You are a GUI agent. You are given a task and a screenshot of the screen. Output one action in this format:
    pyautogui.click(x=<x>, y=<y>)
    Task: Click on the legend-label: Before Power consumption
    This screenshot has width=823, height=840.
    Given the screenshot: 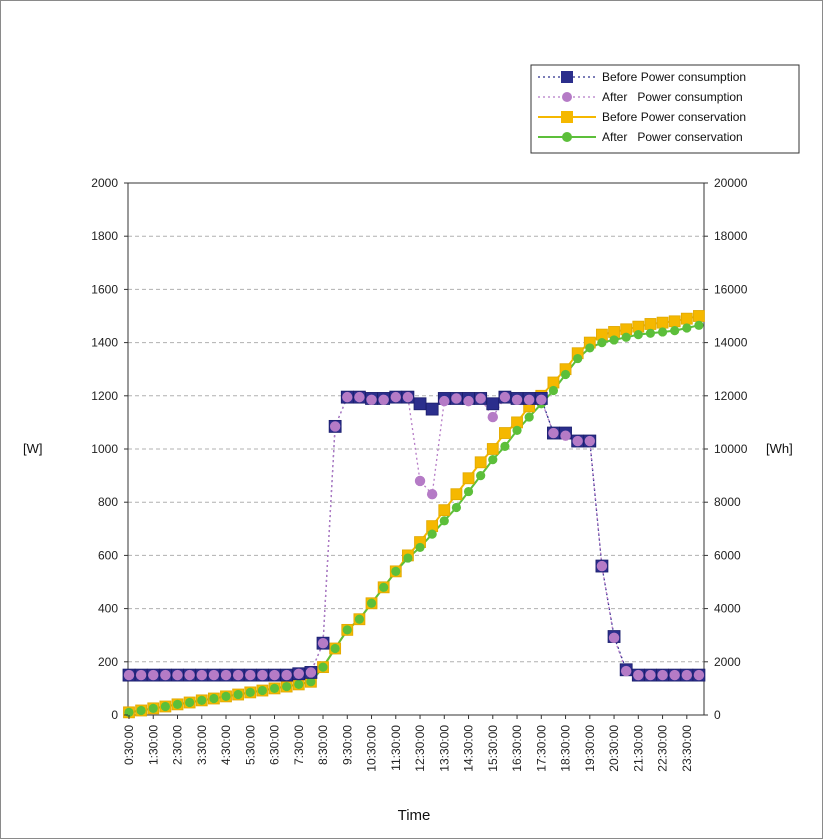 What is the action you would take?
    pyautogui.click(x=674, y=77)
    